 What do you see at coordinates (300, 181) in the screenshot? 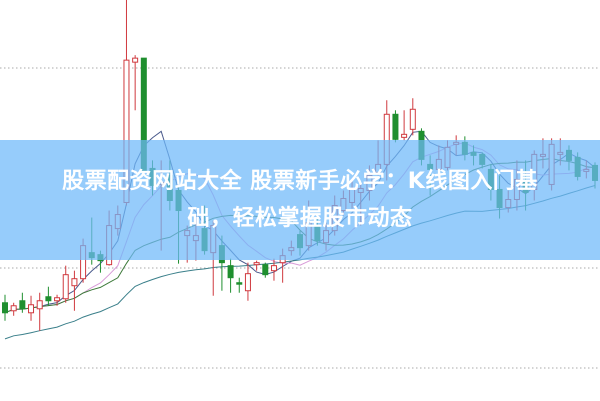
I see `title-line-1: 股票配资网站大全 股票新手必学：K线图入门基` at bounding box center [300, 181].